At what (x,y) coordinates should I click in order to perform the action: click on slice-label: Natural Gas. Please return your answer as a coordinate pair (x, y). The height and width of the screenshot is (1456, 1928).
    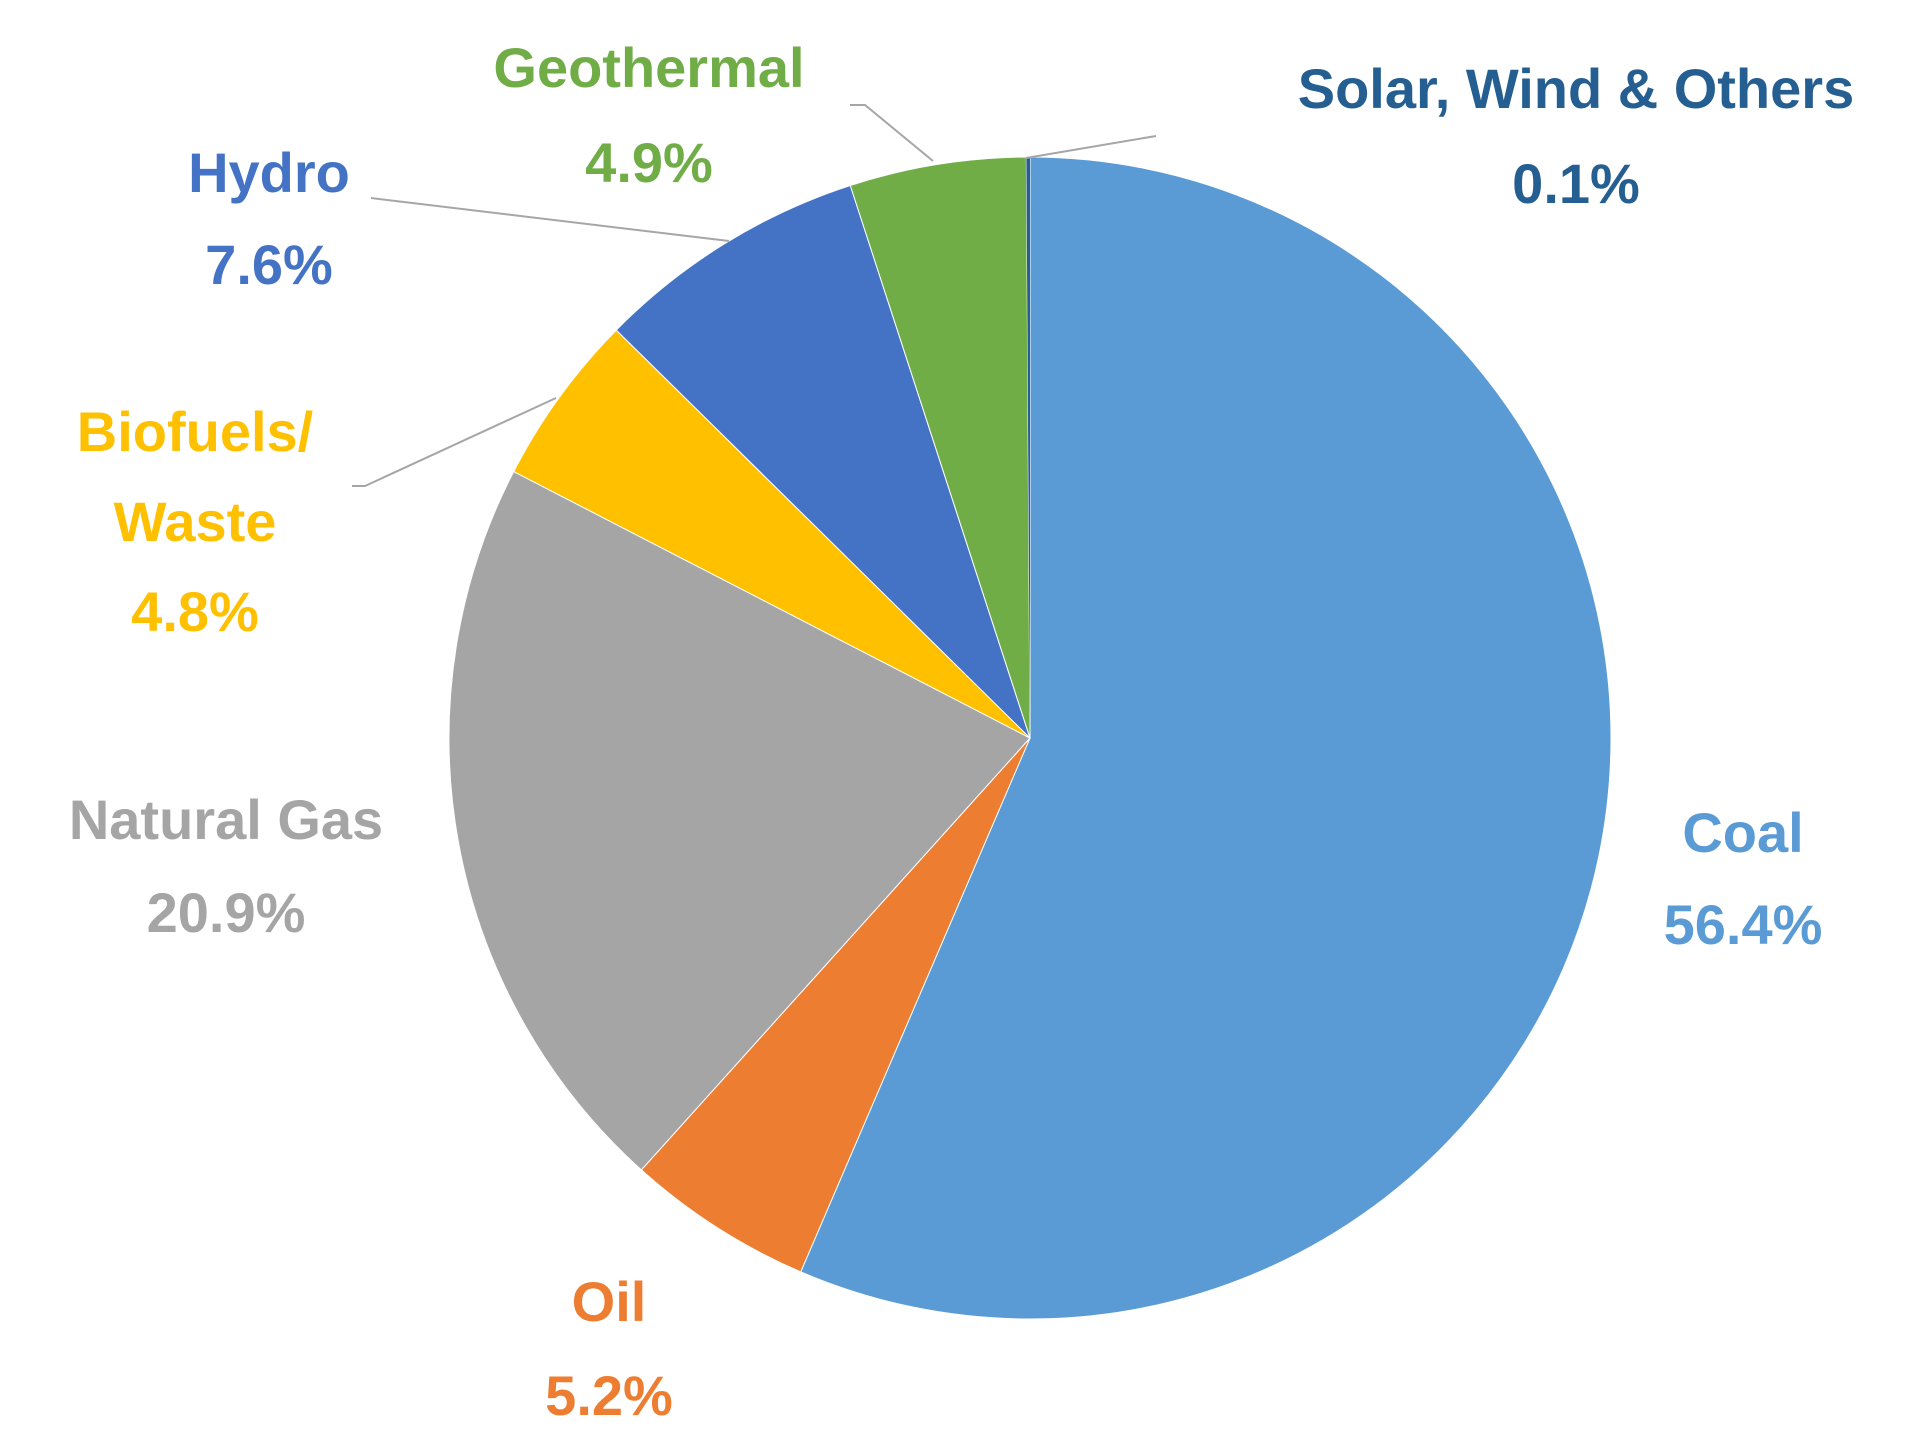
    Looking at the image, I should click on (226, 819).